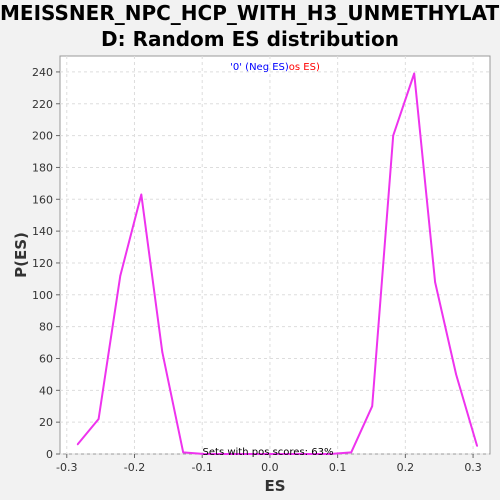 This screenshot has width=500, height=500. I want to click on y-tick-label: 100, so click(42, 295).